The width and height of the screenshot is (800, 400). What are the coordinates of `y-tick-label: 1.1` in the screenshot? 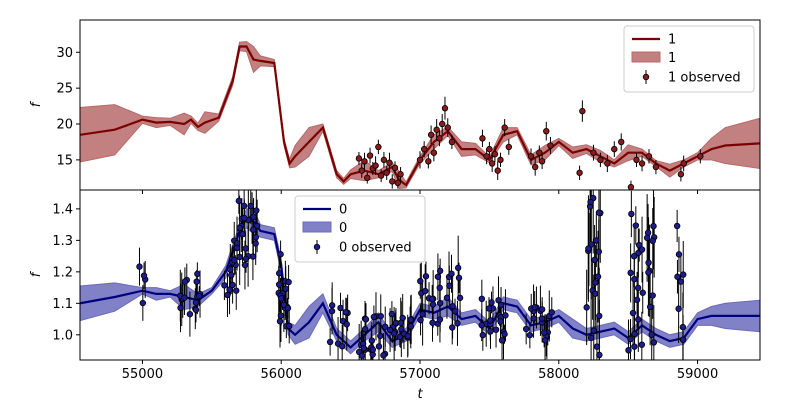 It's located at (62, 304).